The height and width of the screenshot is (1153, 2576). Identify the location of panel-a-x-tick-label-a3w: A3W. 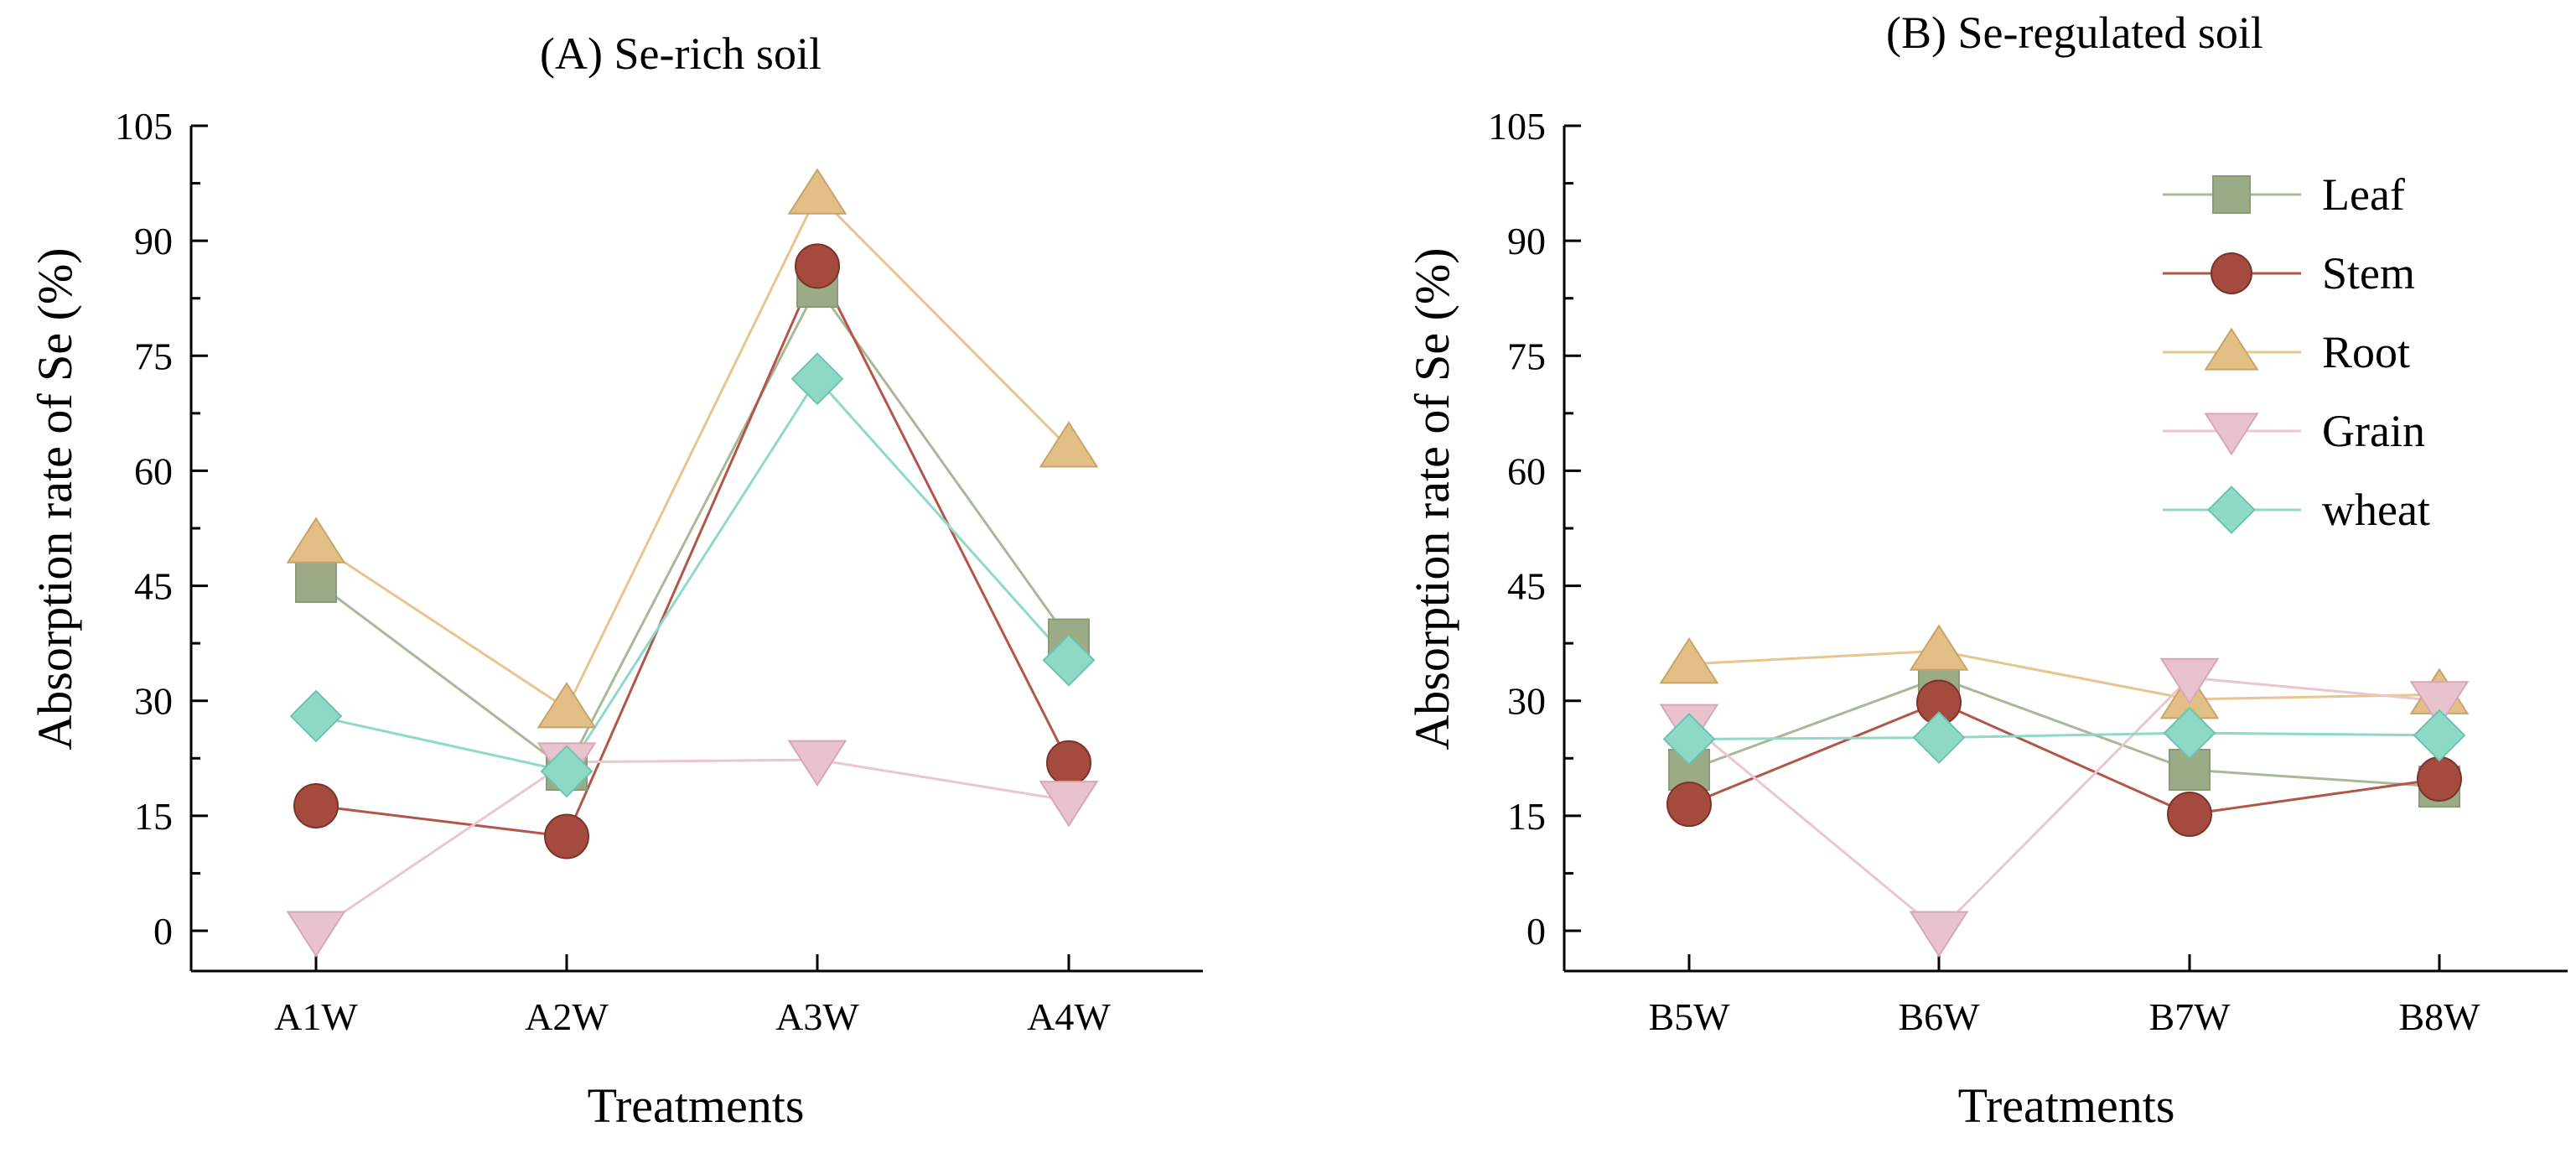
(817, 1017).